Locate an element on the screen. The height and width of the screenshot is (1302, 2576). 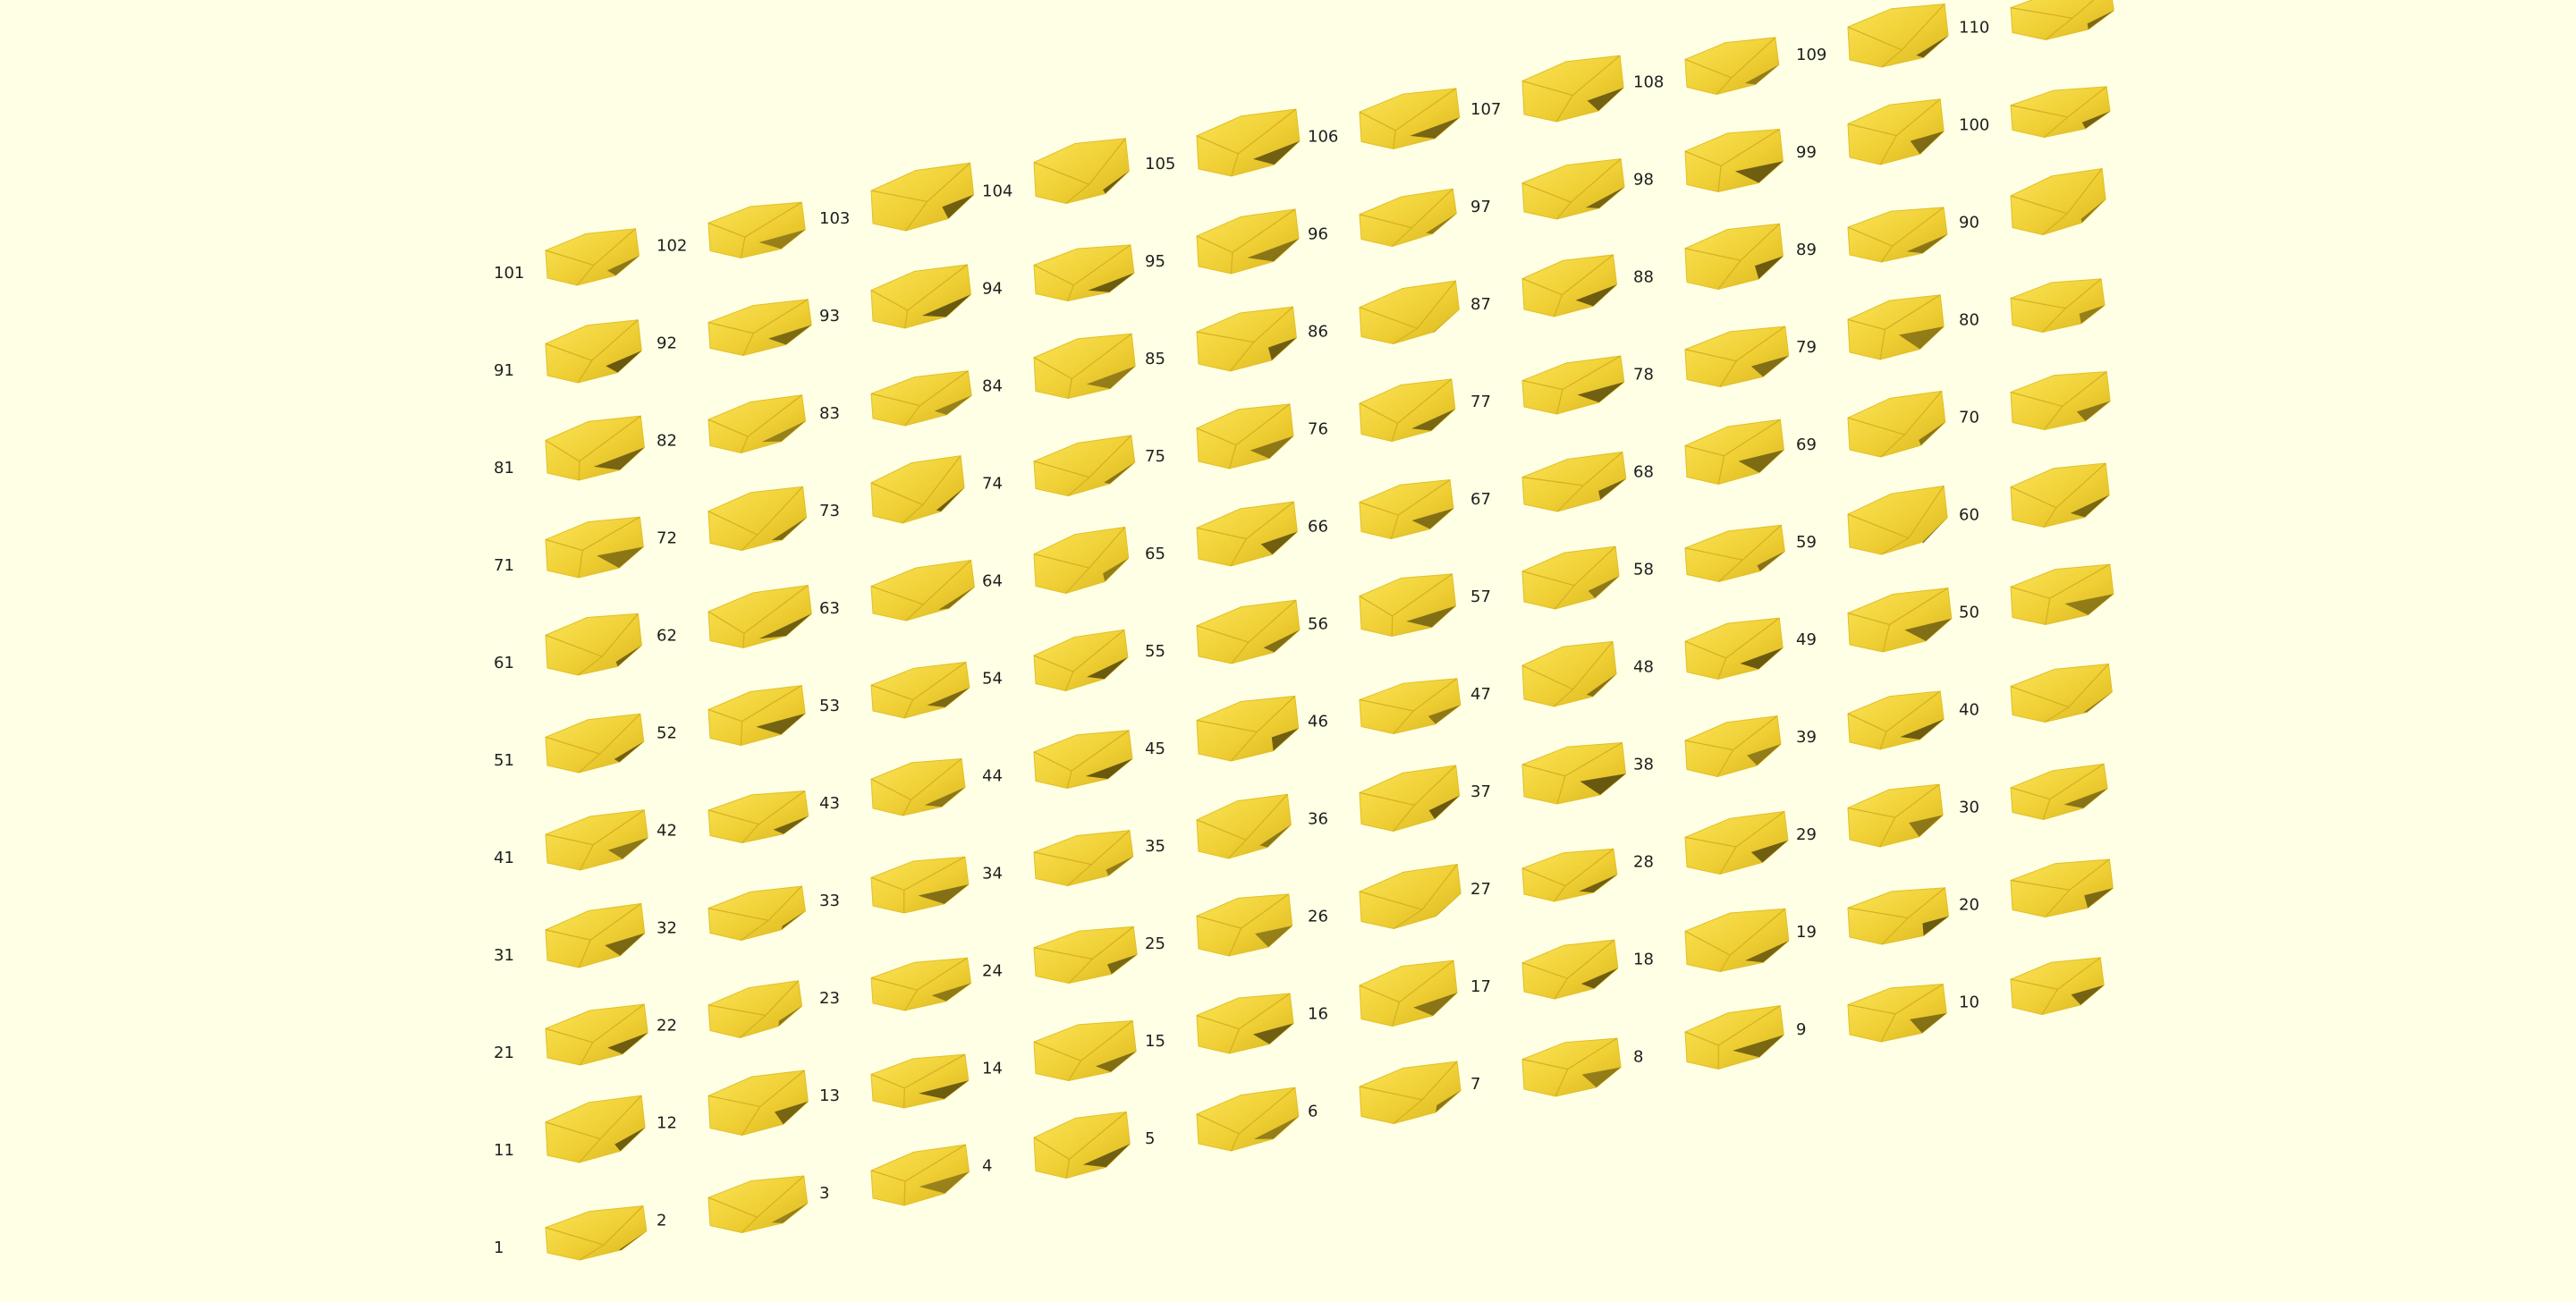
part-64: 64 is located at coordinates (1056, 560).